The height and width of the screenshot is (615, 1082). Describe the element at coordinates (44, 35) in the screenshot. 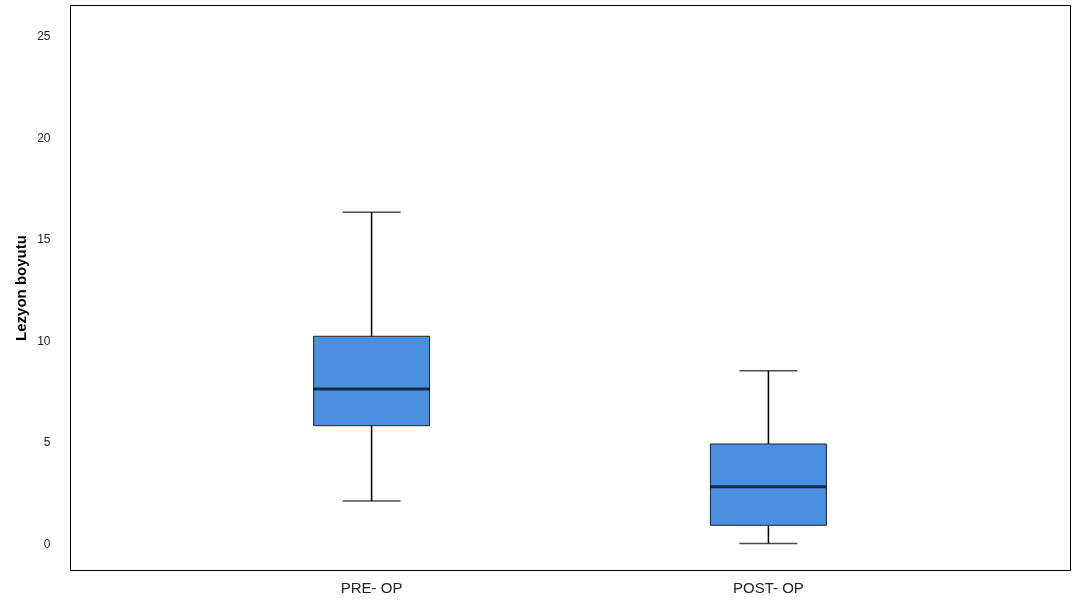

I see `y-tick-label: 25` at that location.